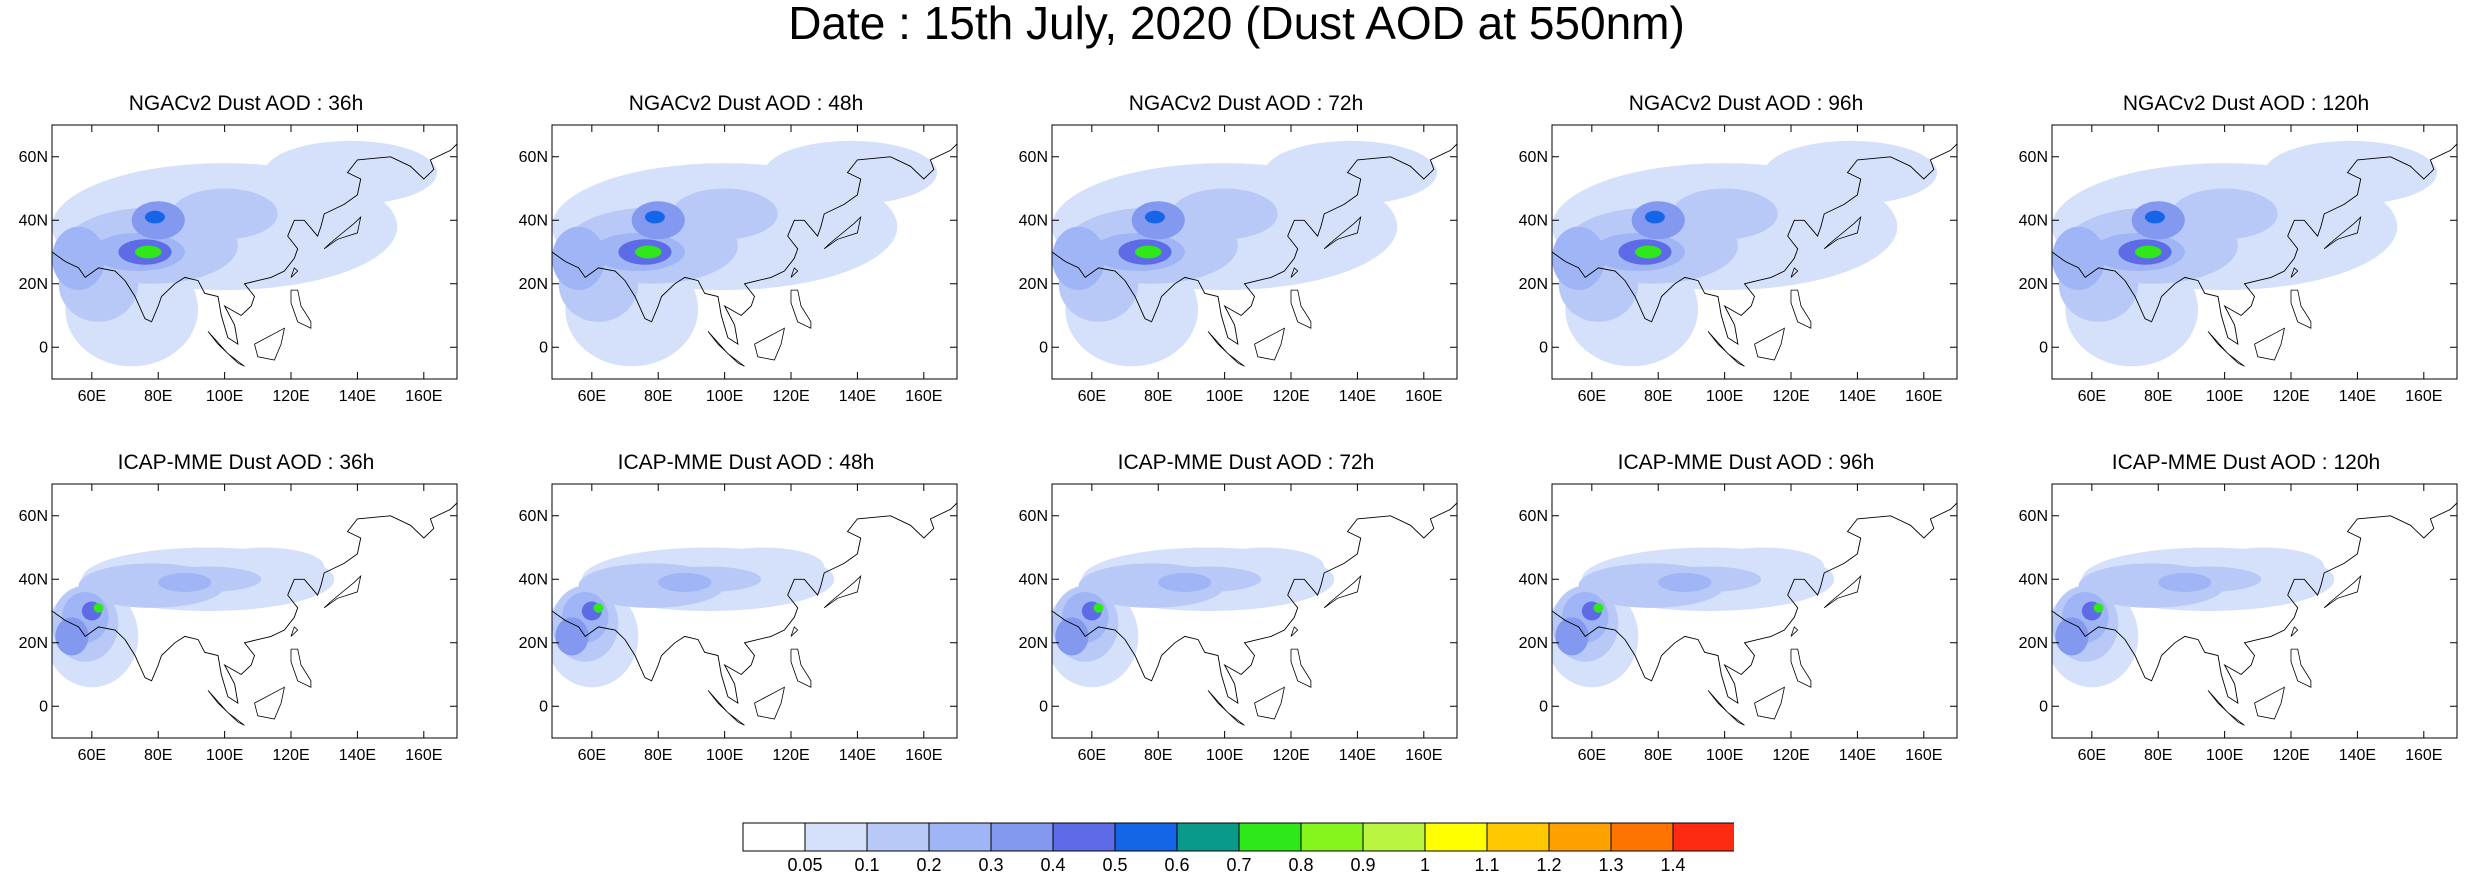 This screenshot has width=2473, height=875. I want to click on dust-map: 60E 80E 100E 120E 140E 160E 0 20N 40N 60N, so click(2238, 264).